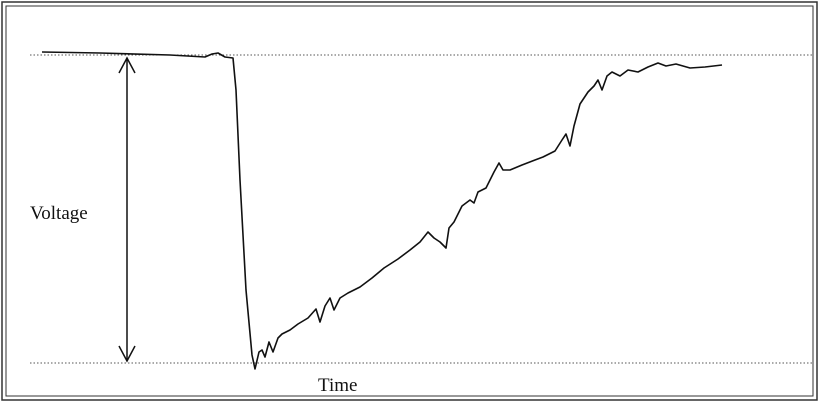 The height and width of the screenshot is (402, 819). I want to click on x-axis-label: Time, so click(337, 385).